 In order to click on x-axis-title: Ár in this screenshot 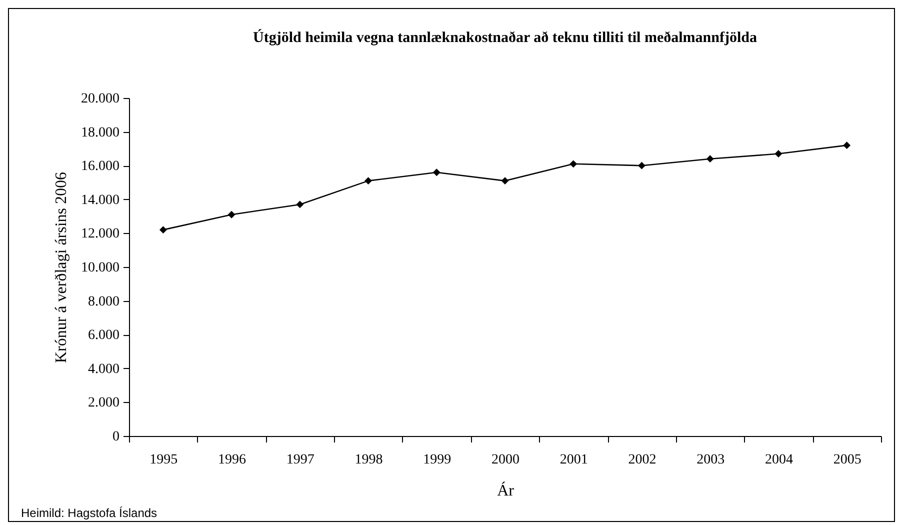, I will do `click(506, 491)`.